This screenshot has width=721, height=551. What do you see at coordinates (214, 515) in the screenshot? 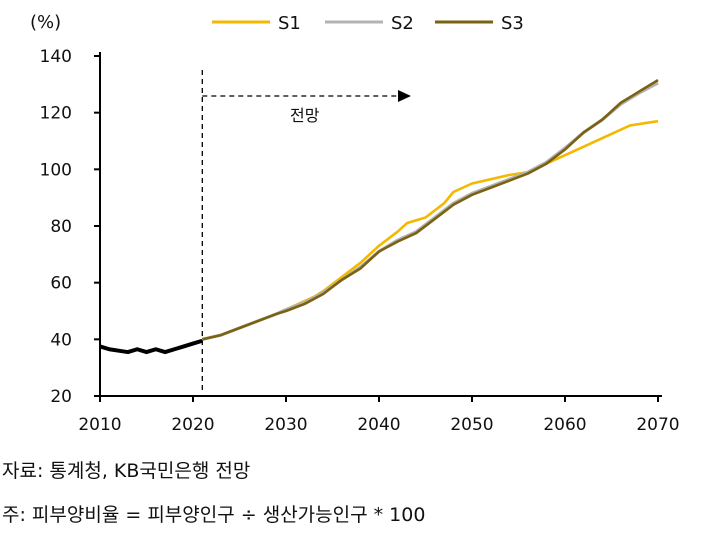
I see `footnote: 주: 피부양비율 = 피부양인구 ÷ 생산가능인구 * 100` at bounding box center [214, 515].